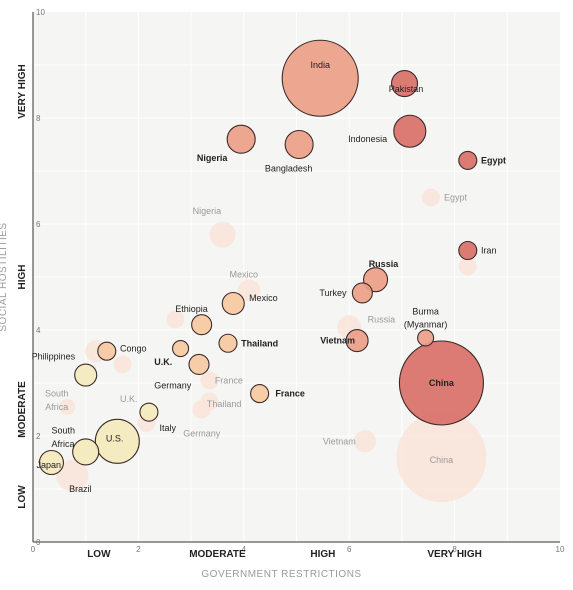  What do you see at coordinates (209, 380) in the screenshot?
I see `bubble-france-earlier` at bounding box center [209, 380].